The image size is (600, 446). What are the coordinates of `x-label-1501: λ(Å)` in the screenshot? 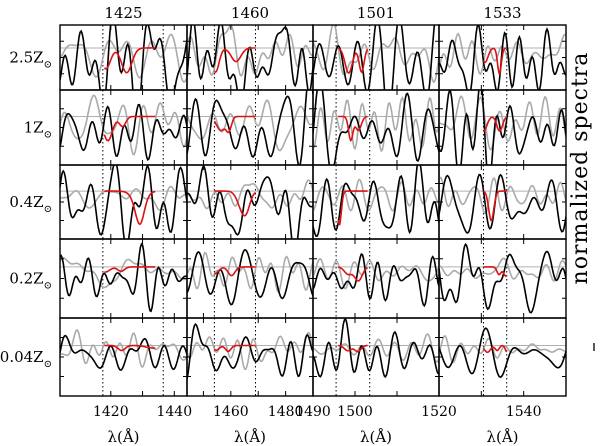 It's located at (376, 437).